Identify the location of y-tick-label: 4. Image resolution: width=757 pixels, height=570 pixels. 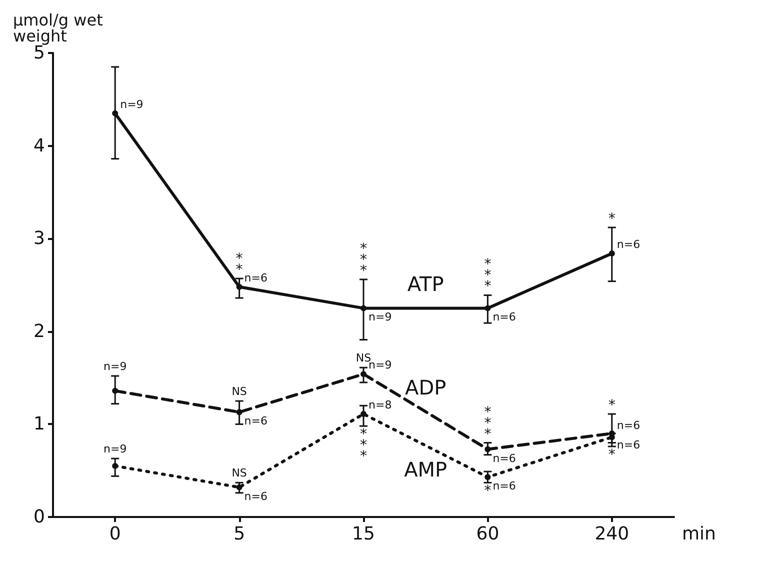
(39, 145).